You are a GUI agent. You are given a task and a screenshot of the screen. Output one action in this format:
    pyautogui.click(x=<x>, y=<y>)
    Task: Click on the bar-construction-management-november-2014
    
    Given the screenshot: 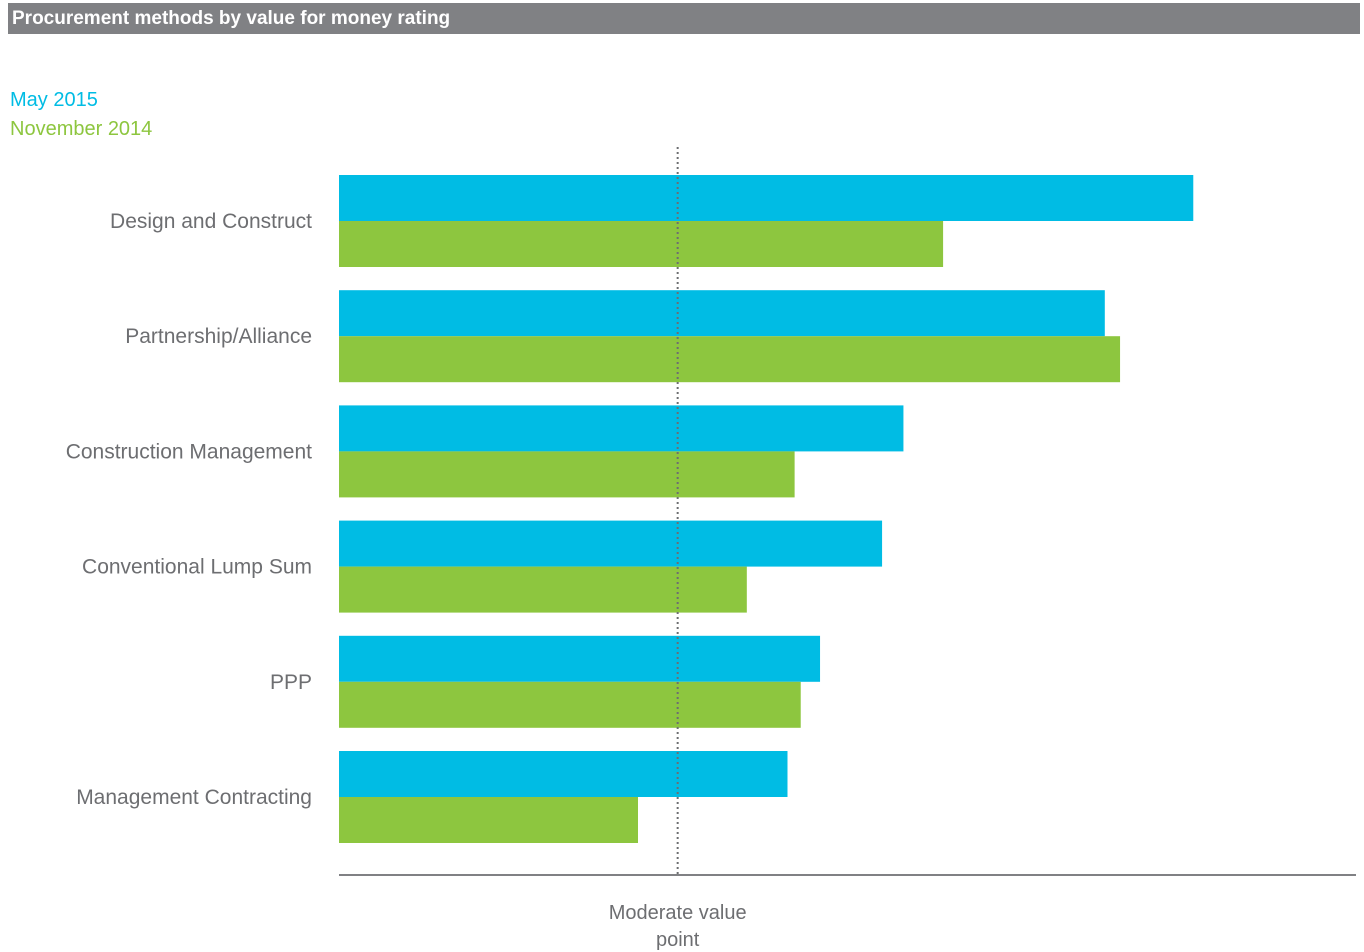 What is the action you would take?
    pyautogui.click(x=567, y=474)
    